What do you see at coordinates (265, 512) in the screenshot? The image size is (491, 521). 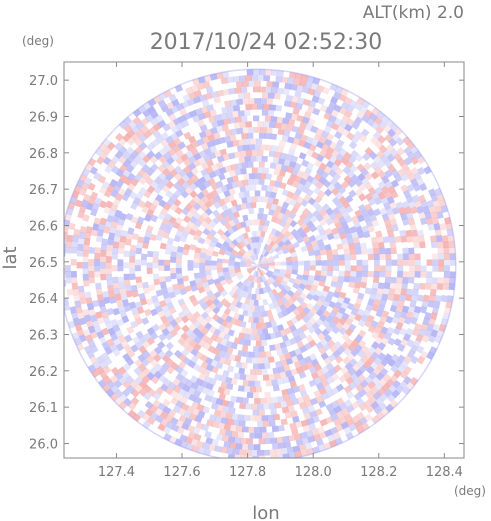 I see `x-axis-label: lon` at bounding box center [265, 512].